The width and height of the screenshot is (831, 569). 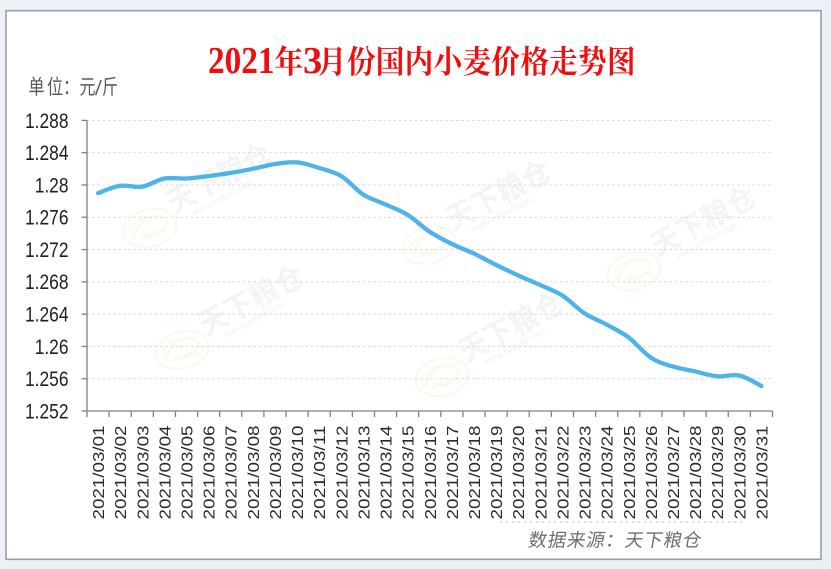 What do you see at coordinates (409, 472) in the screenshot?
I see `svg-text: 2021/03/15` at bounding box center [409, 472].